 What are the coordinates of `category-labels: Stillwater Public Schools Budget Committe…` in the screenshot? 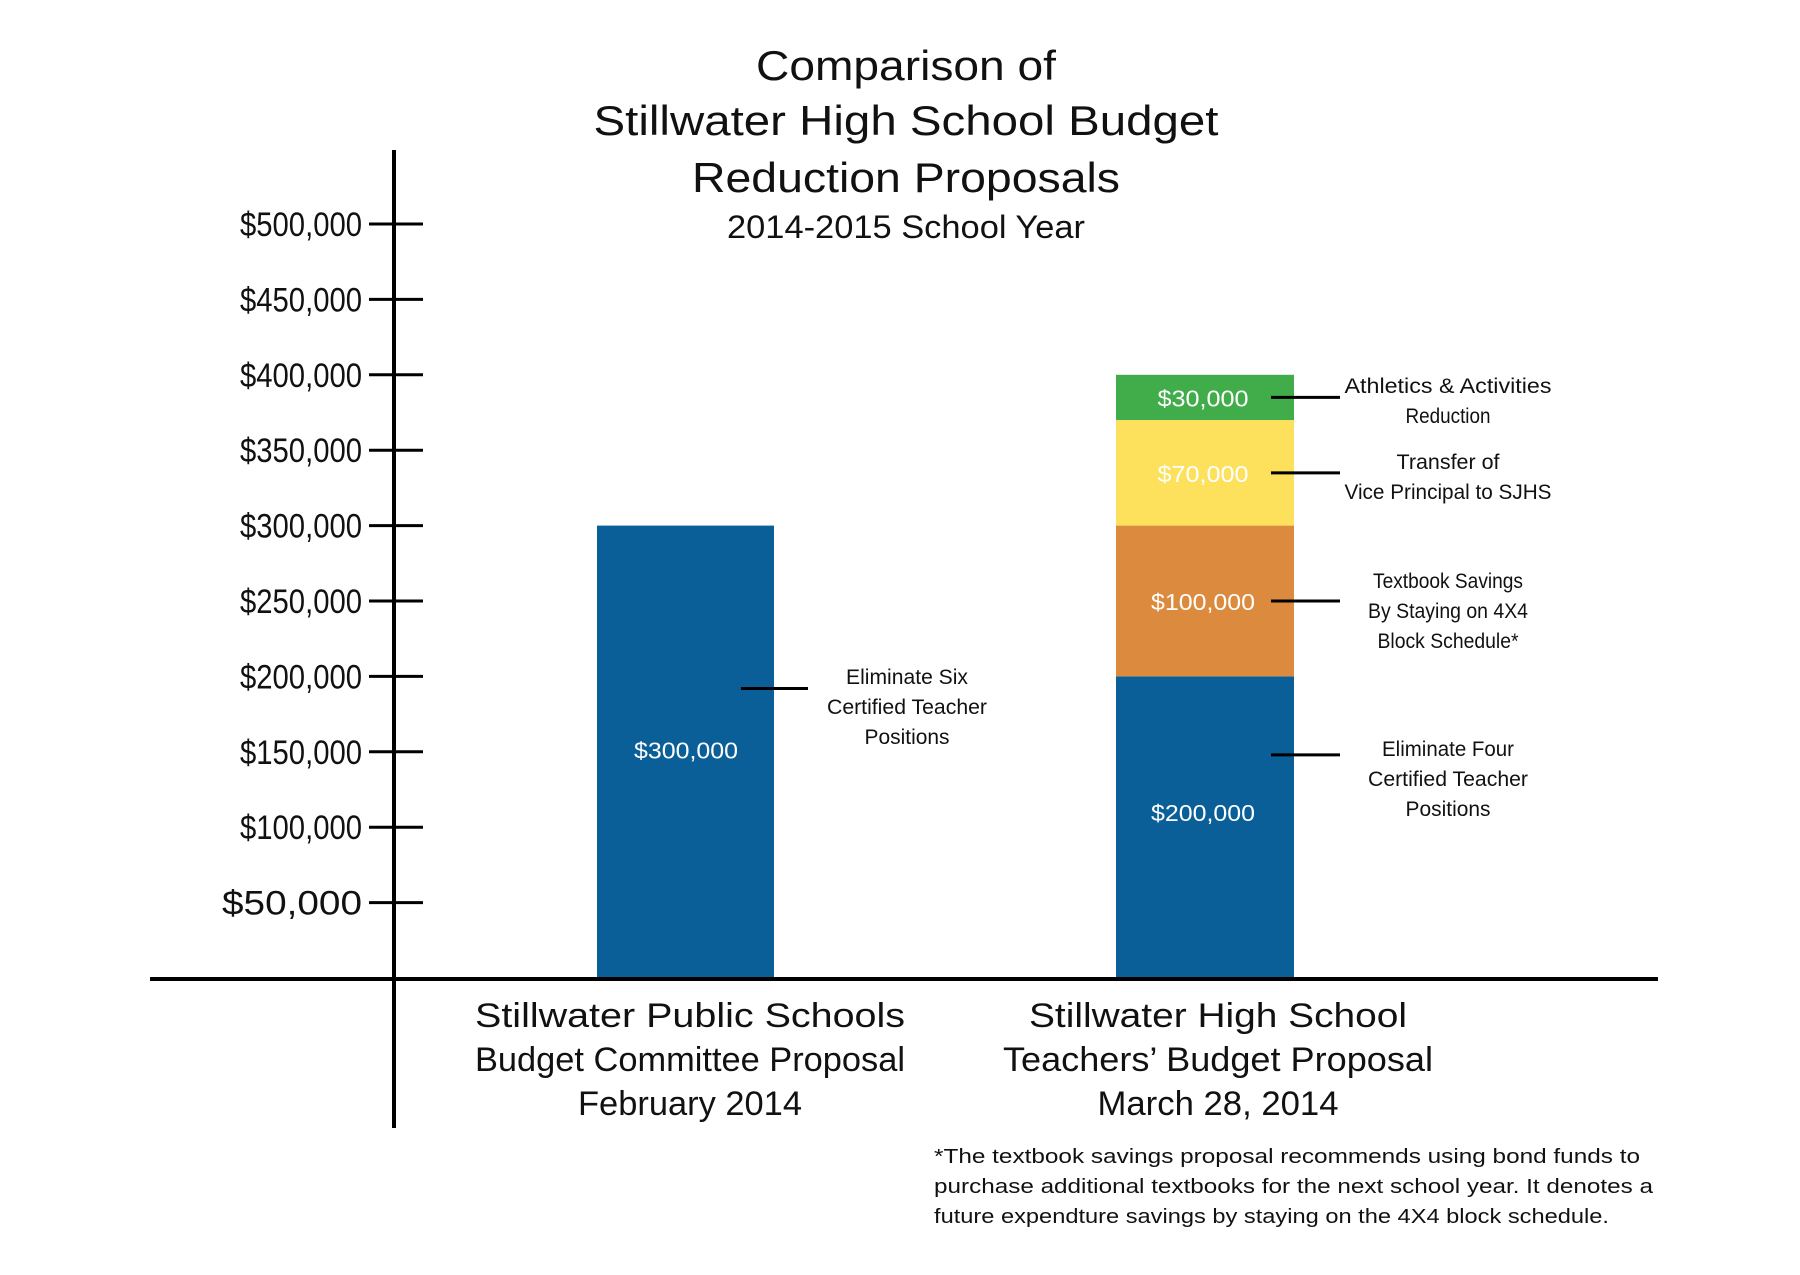 It's located at (954, 1060).